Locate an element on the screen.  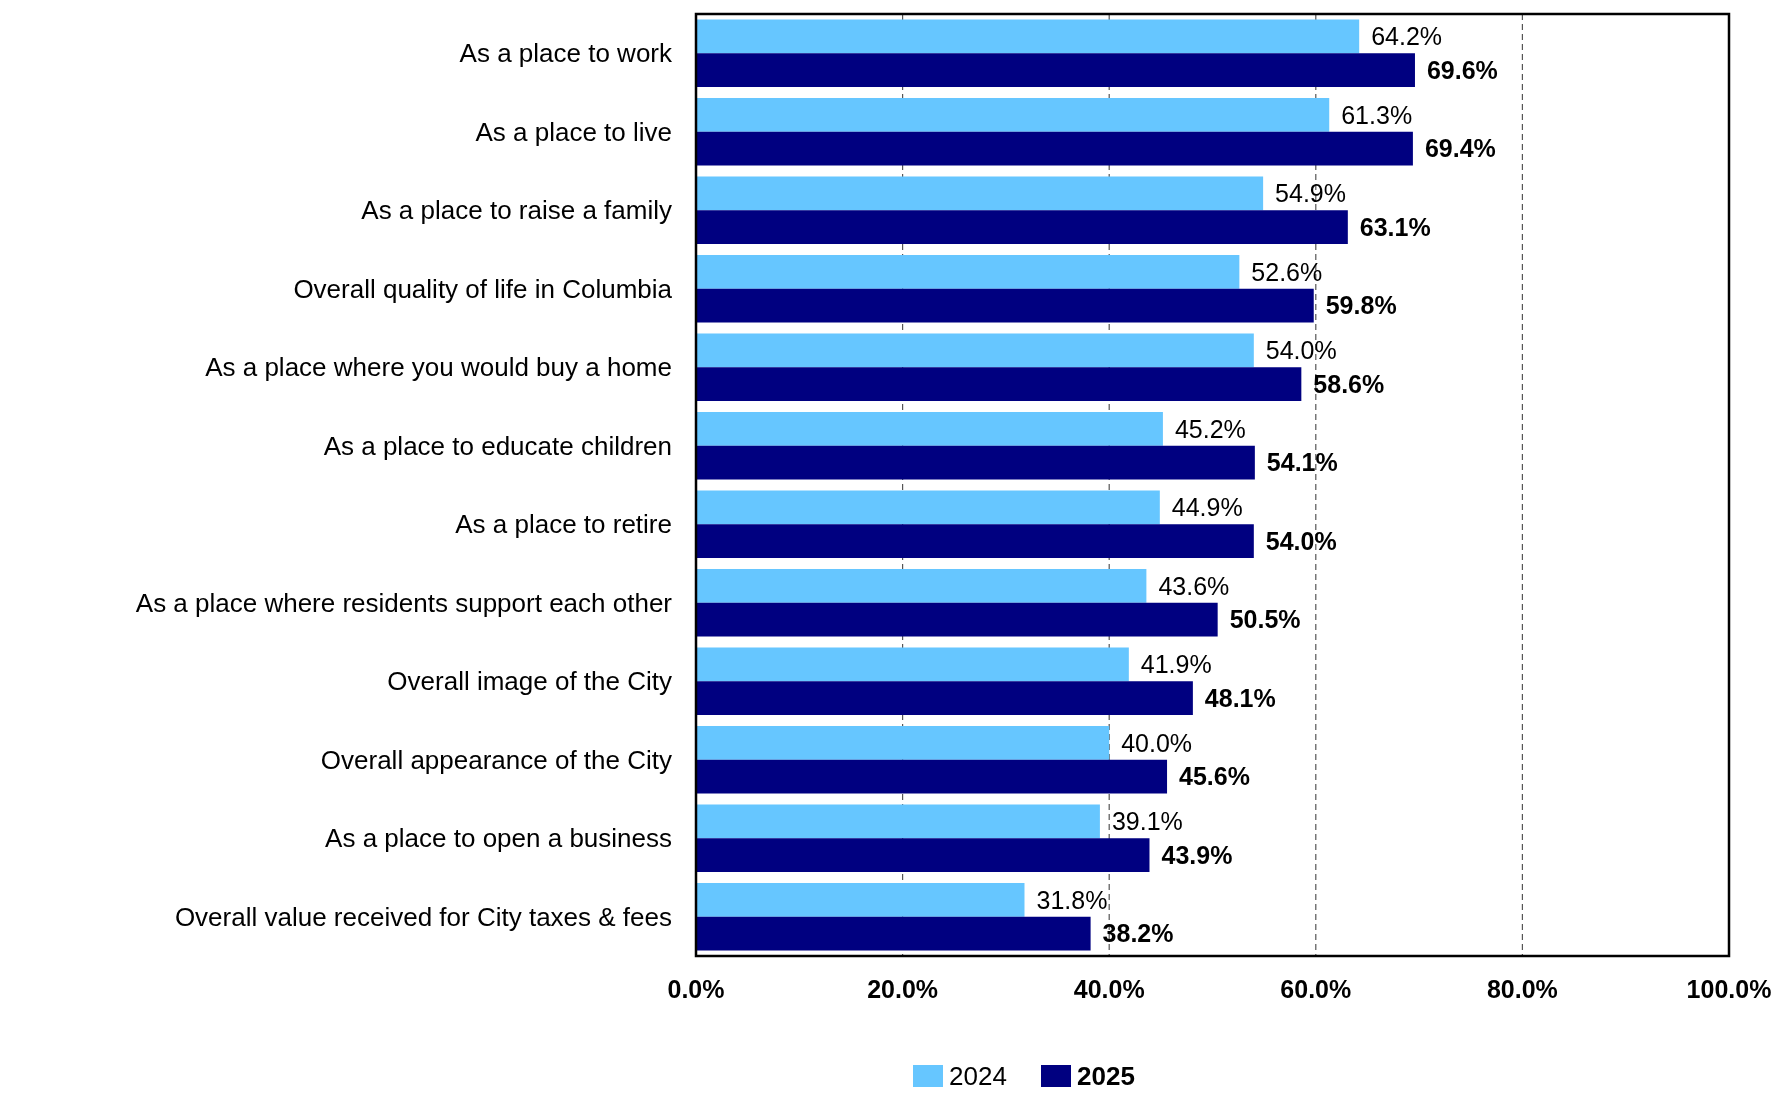
x-tick-label: 0.0% is located at coordinates (696, 989).